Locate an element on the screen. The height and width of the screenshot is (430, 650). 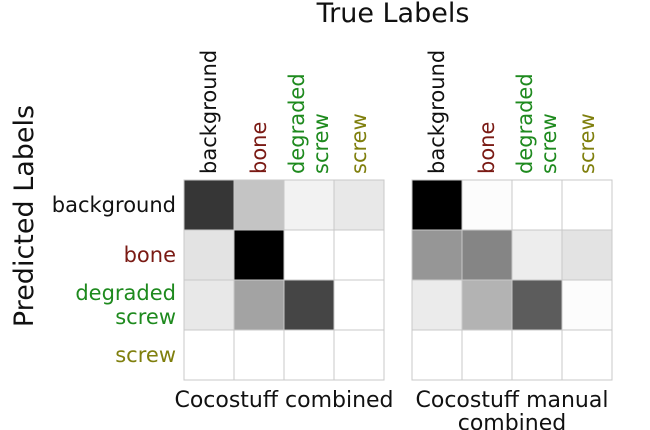
matrix-caption: Cocostuff manual is located at coordinates (512, 400).